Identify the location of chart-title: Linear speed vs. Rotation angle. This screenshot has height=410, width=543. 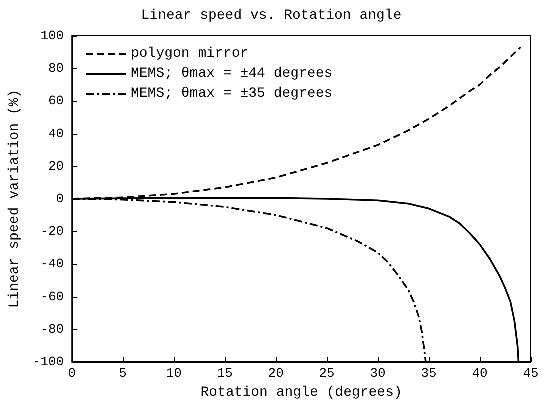
(271, 16).